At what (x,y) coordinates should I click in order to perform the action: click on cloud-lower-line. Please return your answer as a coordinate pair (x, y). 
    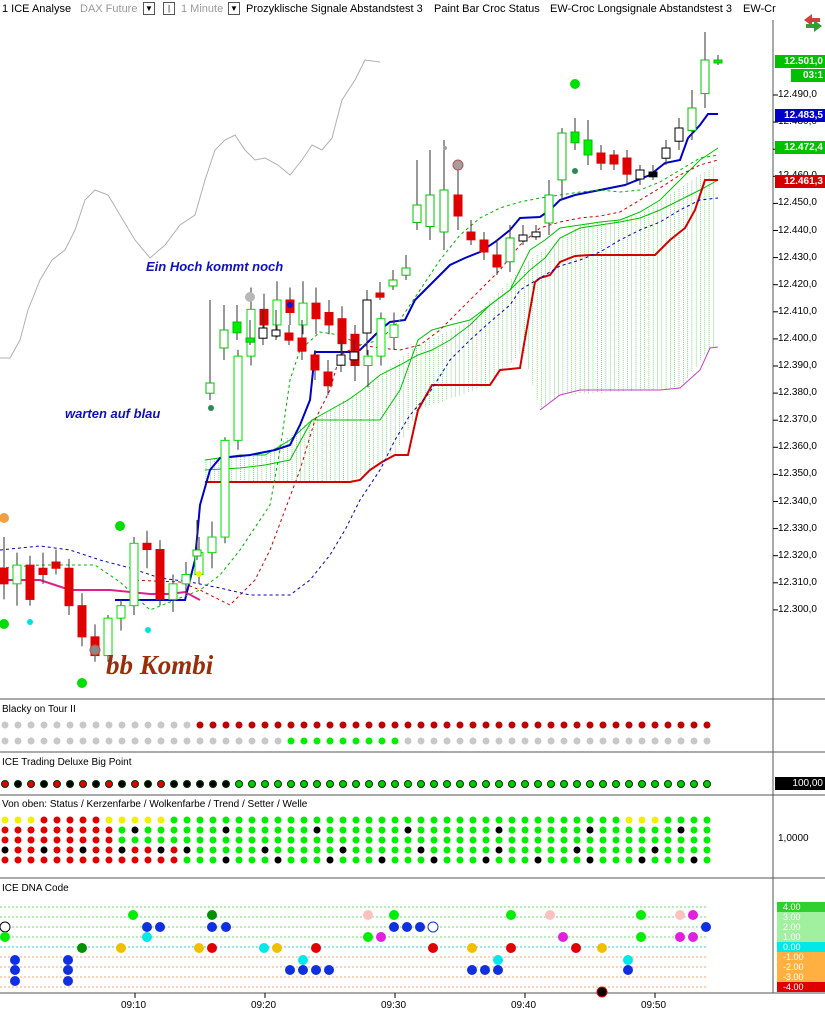
    Looking at the image, I should click on (629, 378).